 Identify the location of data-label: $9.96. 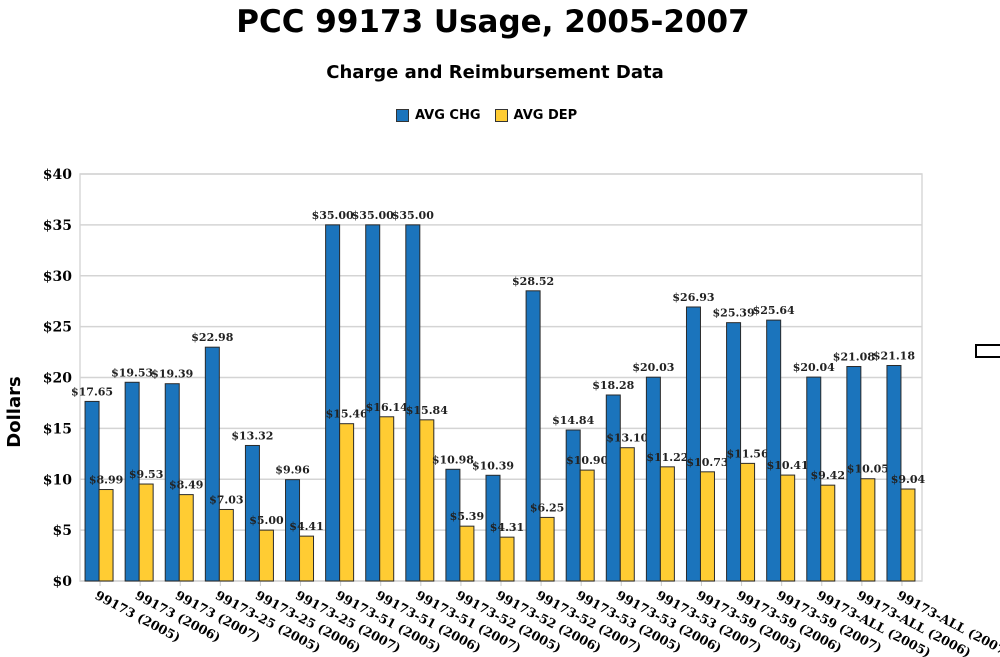
(292, 470).